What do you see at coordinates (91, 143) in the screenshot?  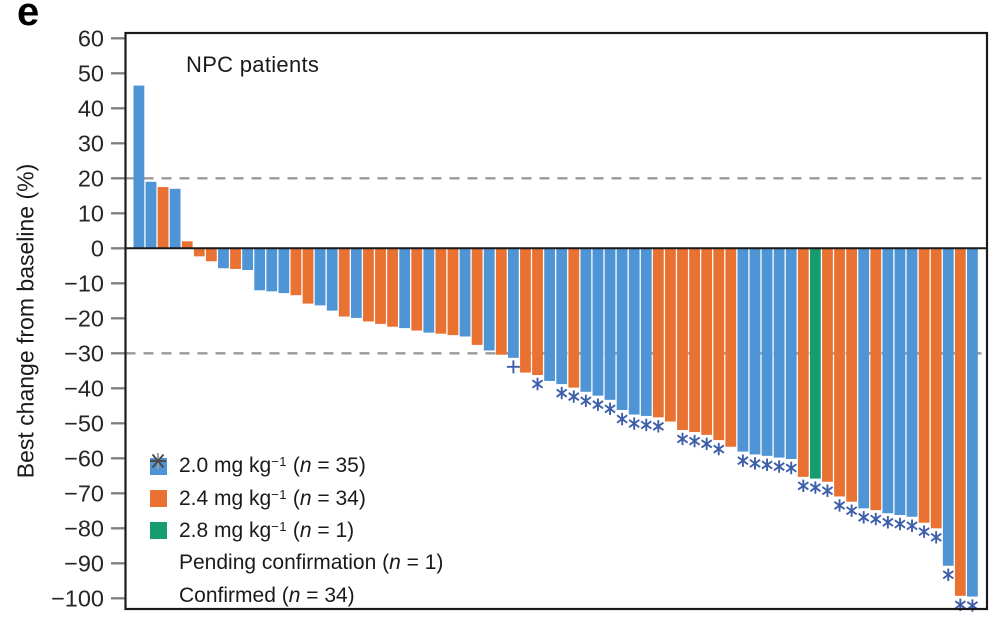 I see `y-tick-label: 30` at bounding box center [91, 143].